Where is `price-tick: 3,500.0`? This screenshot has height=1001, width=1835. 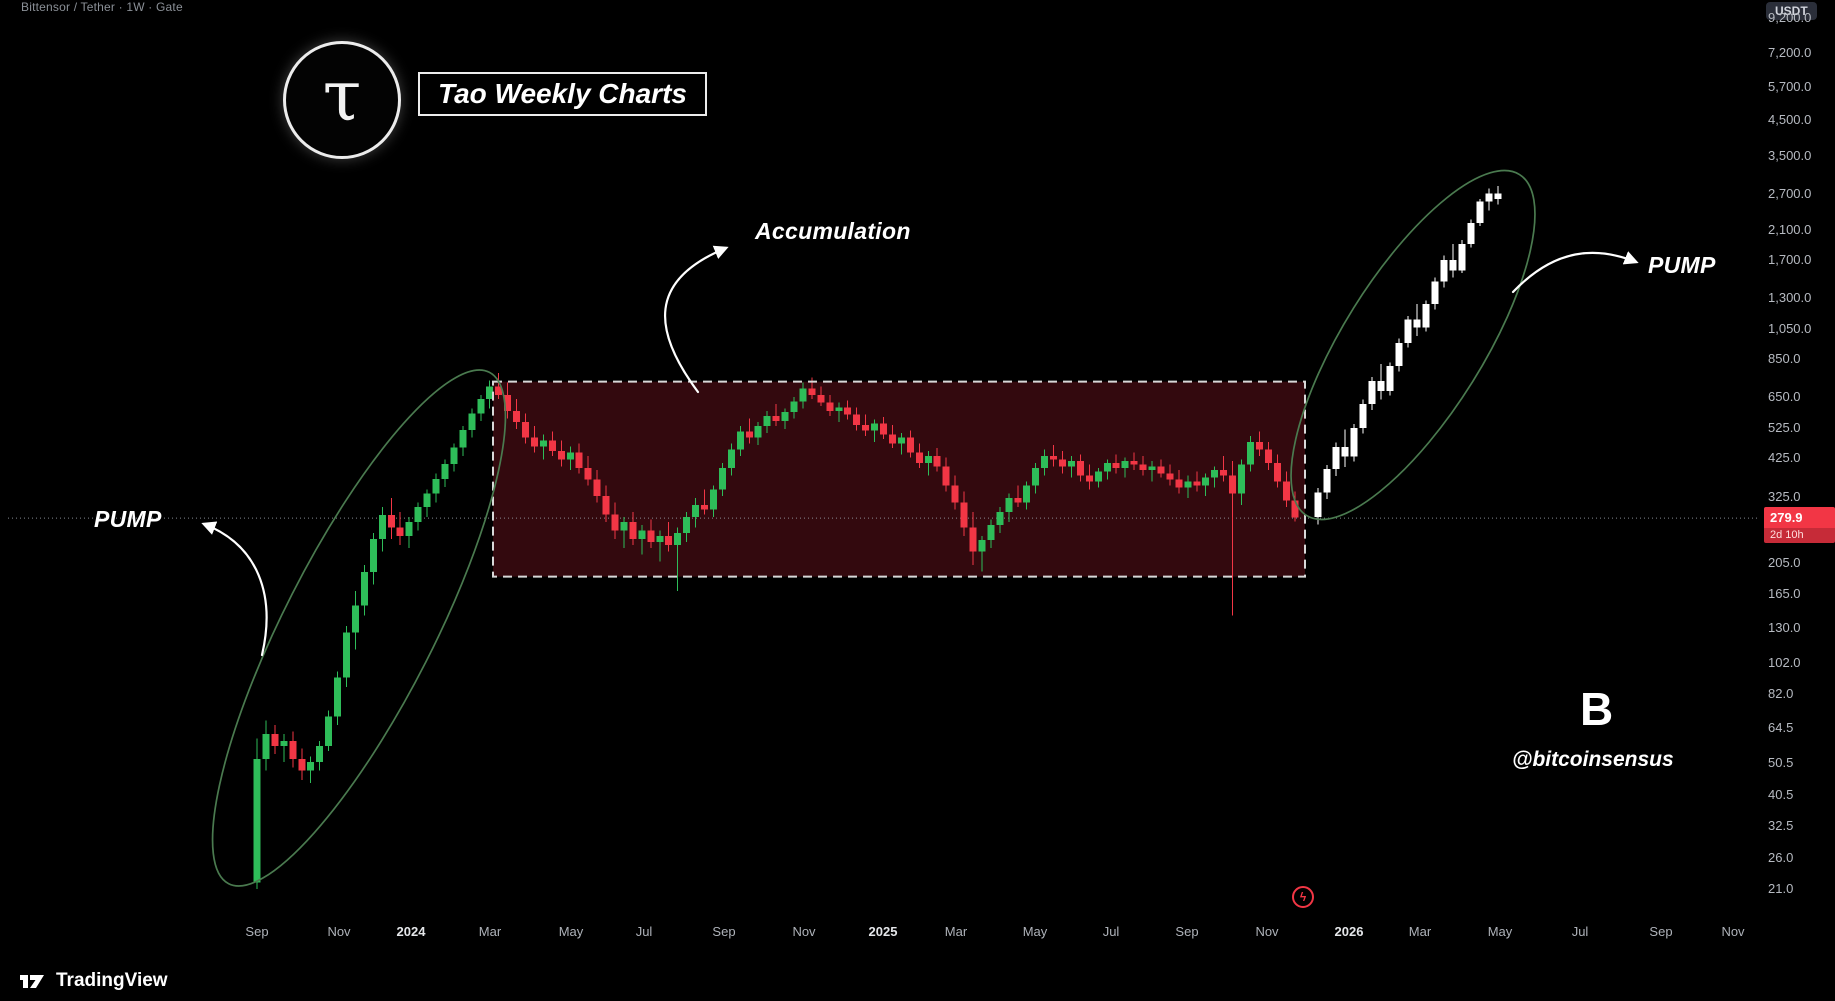 price-tick: 3,500.0 is located at coordinates (1790, 156).